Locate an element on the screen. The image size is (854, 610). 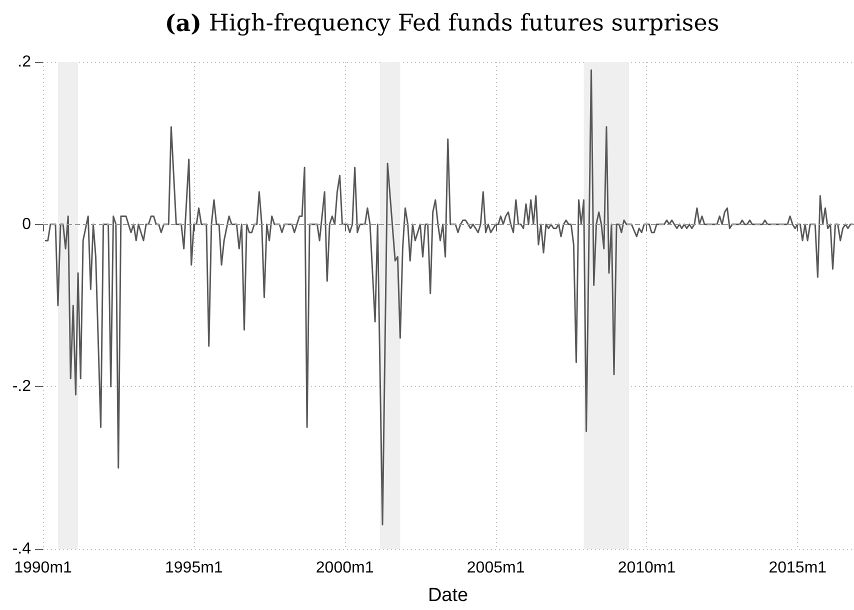
y-tick-label: .2 is located at coordinates (25, 62).